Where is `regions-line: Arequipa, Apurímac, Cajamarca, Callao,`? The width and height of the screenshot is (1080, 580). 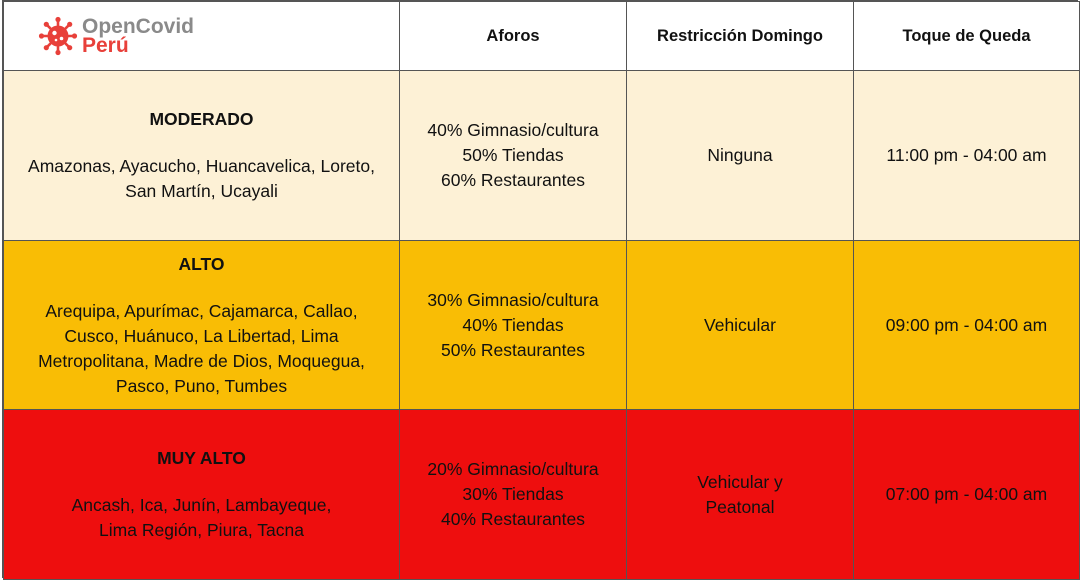
regions-line: Arequipa, Apurímac, Cajamarca, Callao, is located at coordinates (201, 310).